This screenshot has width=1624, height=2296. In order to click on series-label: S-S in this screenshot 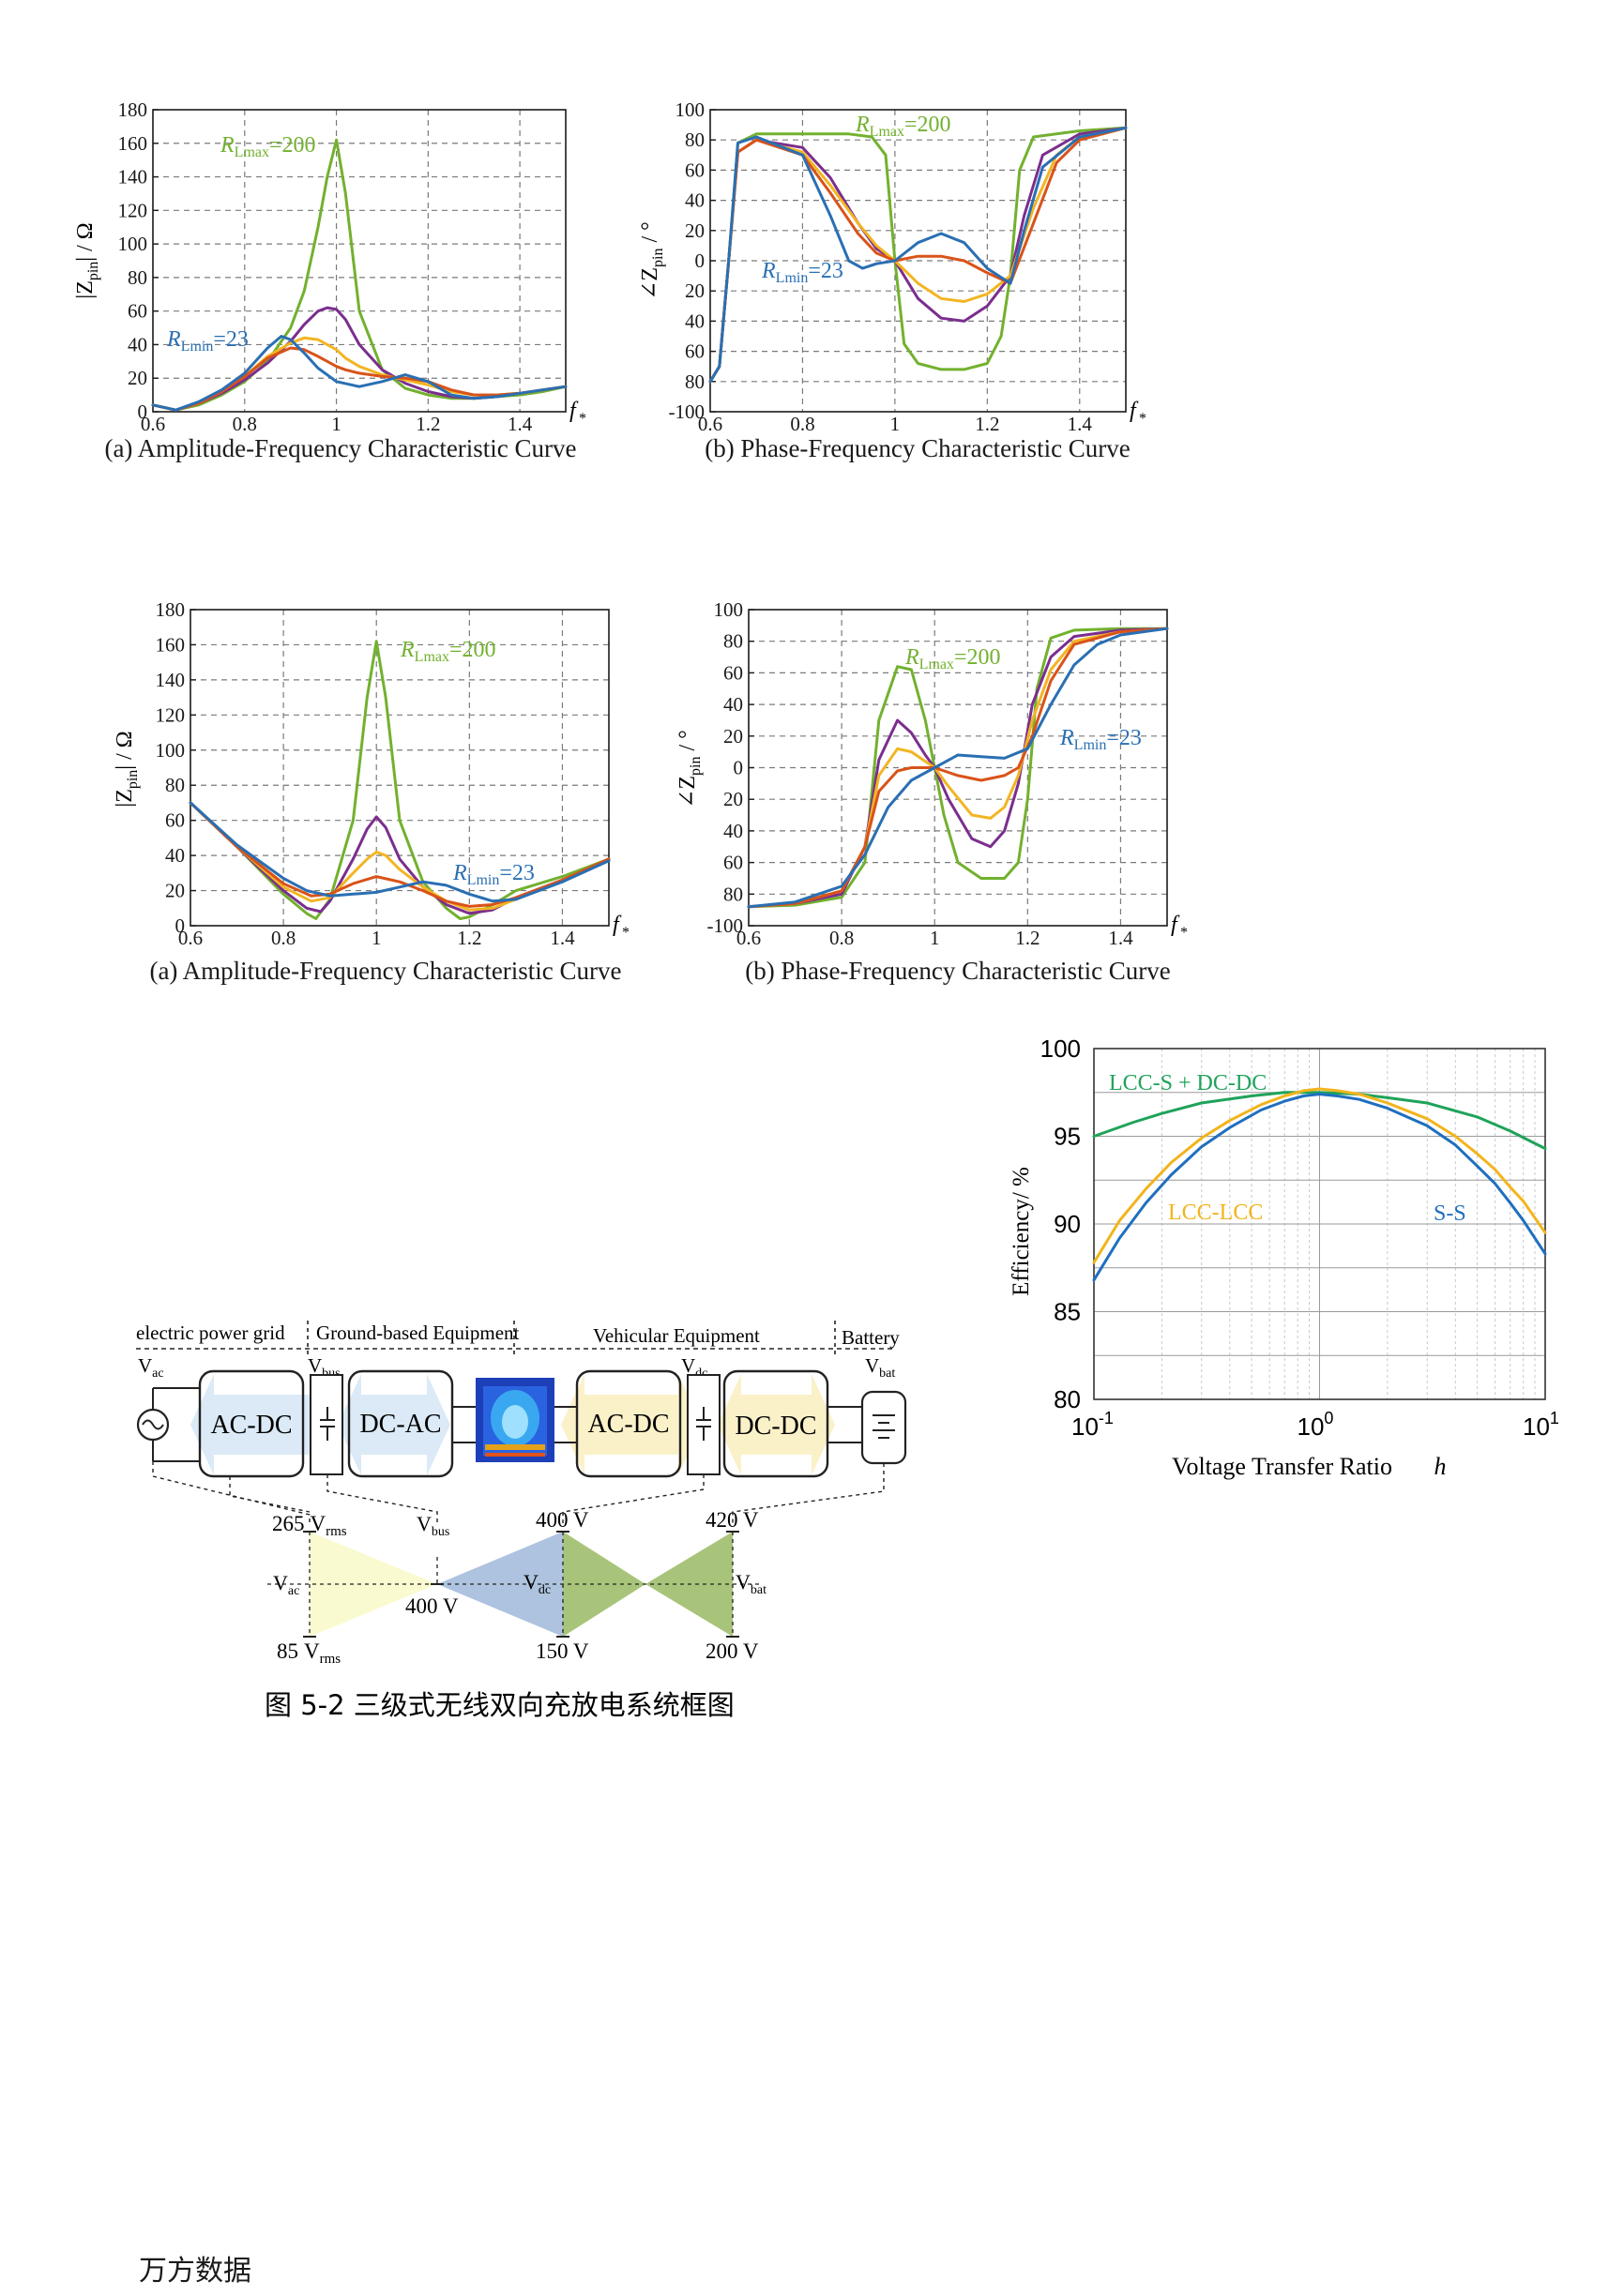, I will do `click(1450, 1213)`.